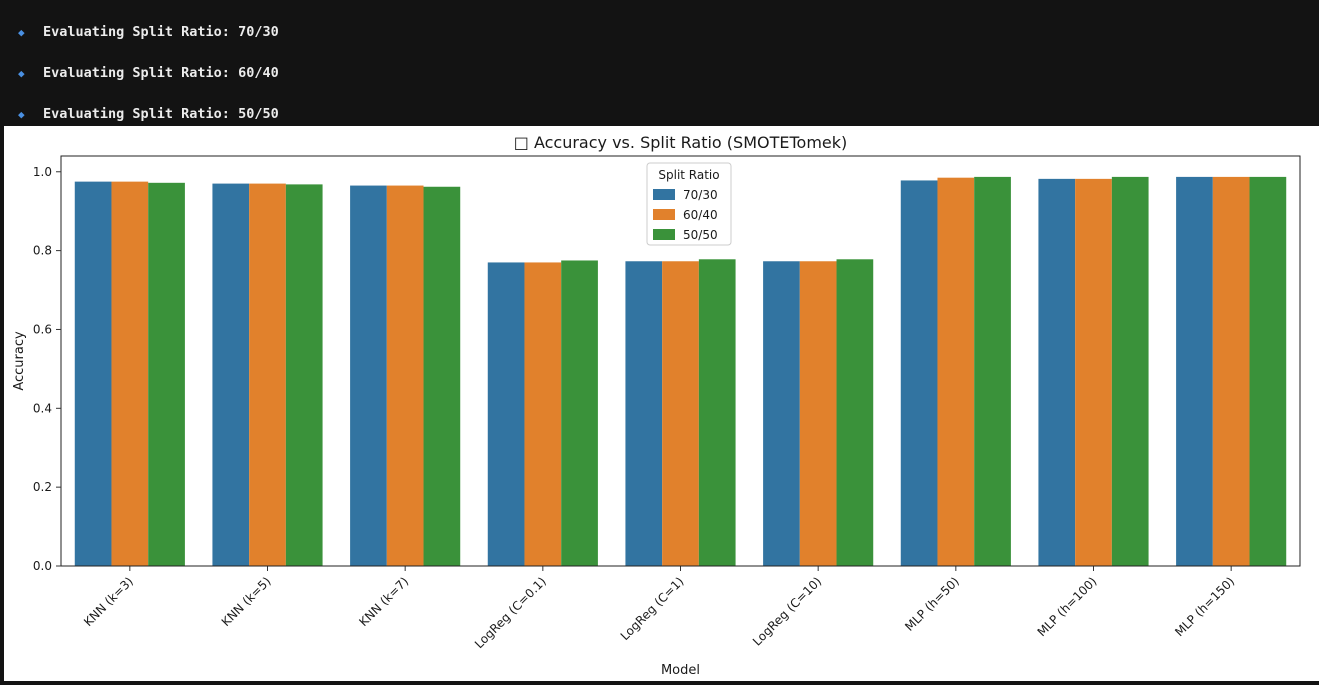 The height and width of the screenshot is (685, 1319). Describe the element at coordinates (1204, 606) in the screenshot. I see `x-tick-label: MLP (h=150)` at that location.